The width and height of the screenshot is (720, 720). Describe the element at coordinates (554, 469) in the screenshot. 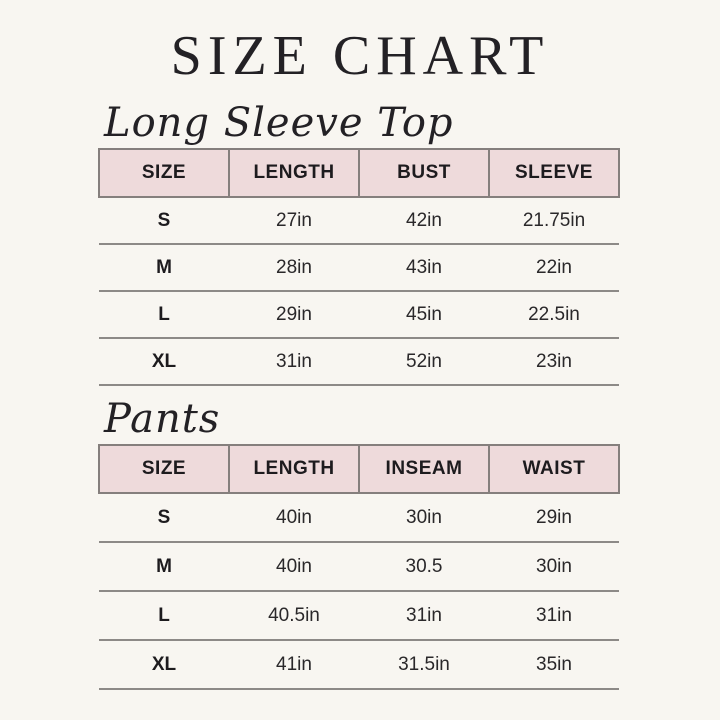

I see `column-header: WAIST` at that location.